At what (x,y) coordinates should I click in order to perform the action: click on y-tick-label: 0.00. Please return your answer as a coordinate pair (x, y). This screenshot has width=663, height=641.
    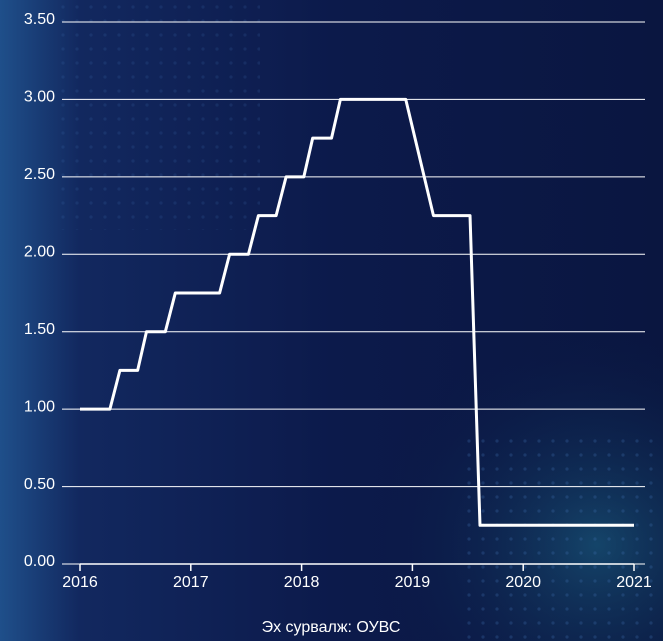
    Looking at the image, I should click on (39, 561).